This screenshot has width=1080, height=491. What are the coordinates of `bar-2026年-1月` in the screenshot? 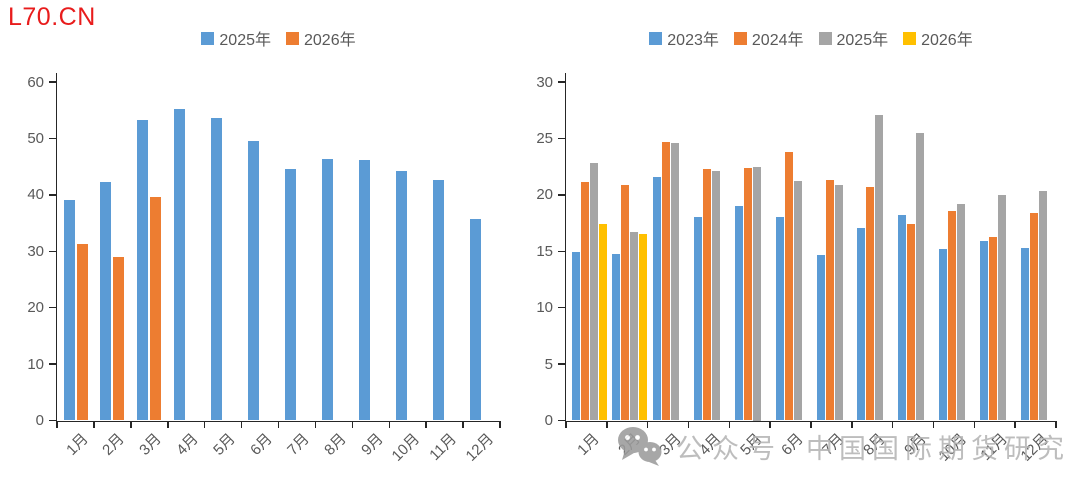 It's located at (602, 322).